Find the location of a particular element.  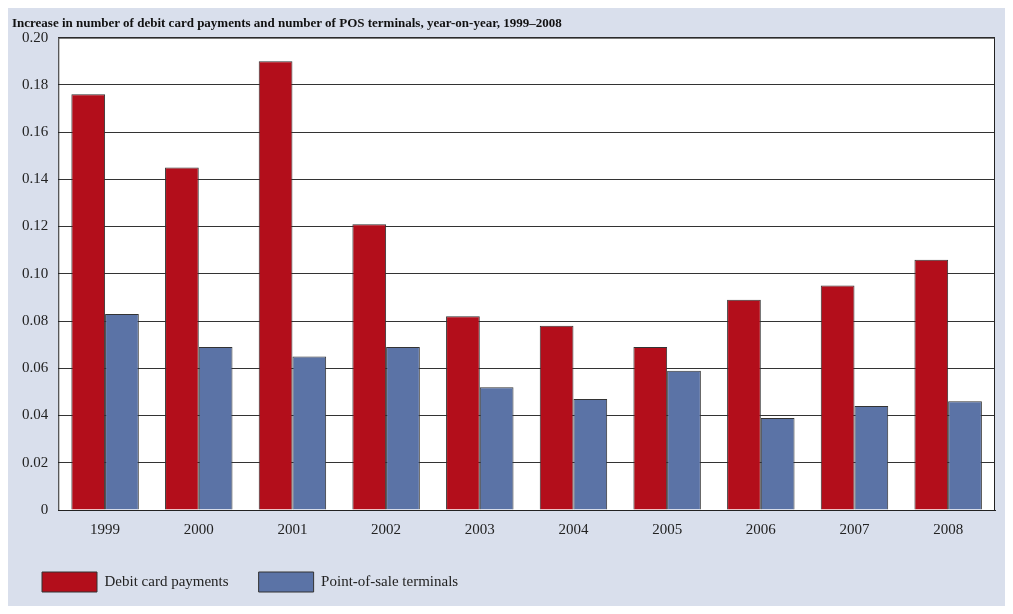

x-tick-label: 2003 is located at coordinates (479, 528).